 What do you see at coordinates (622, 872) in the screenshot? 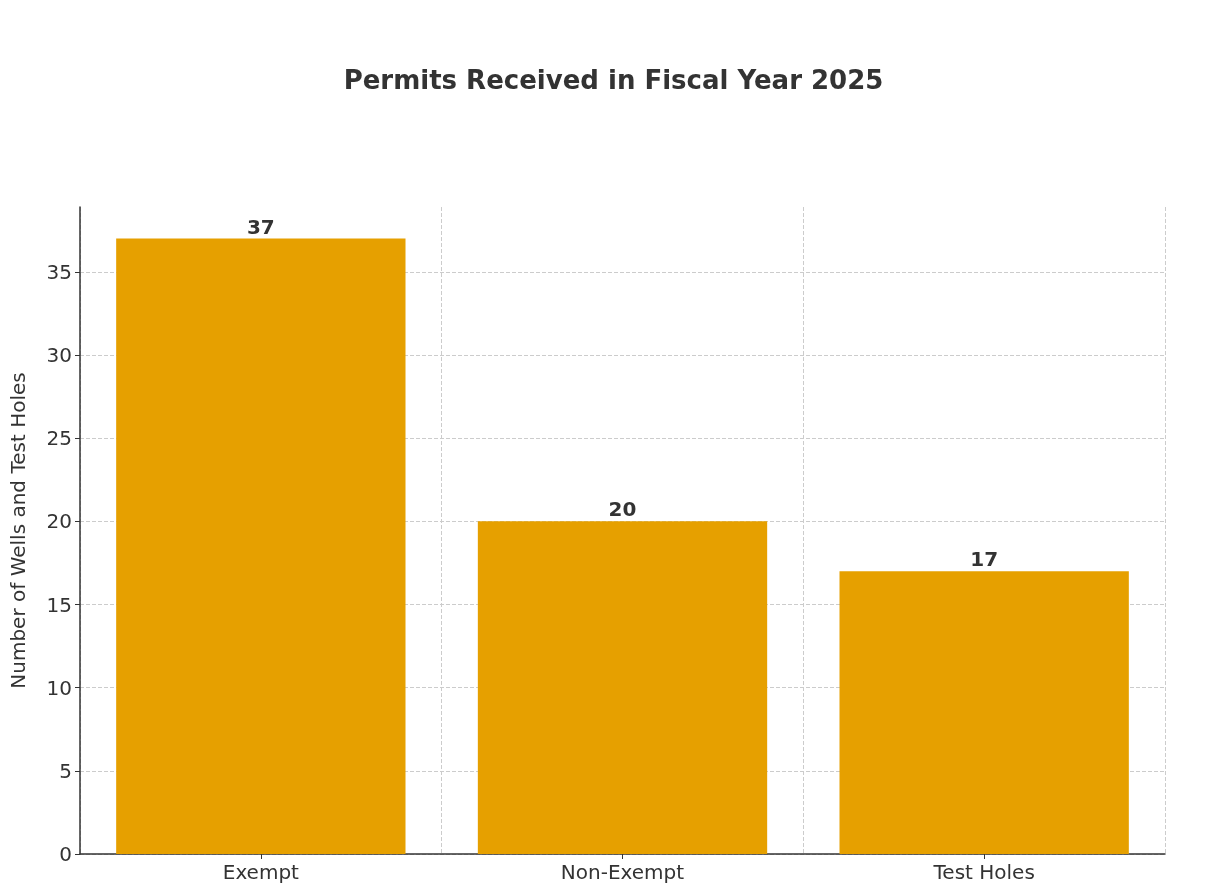
I see `x-tick-label: Non-Exempt` at bounding box center [622, 872].